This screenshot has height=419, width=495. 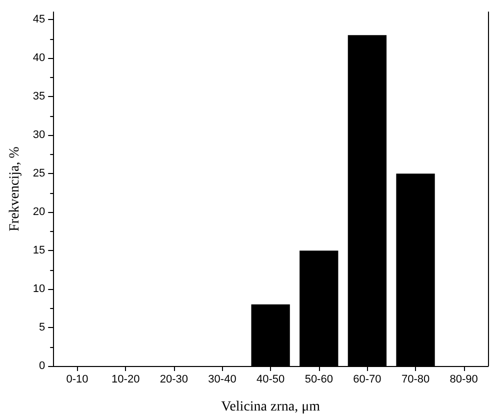 What do you see at coordinates (39, 212) in the screenshot?
I see `y-tick-label: 20` at bounding box center [39, 212].